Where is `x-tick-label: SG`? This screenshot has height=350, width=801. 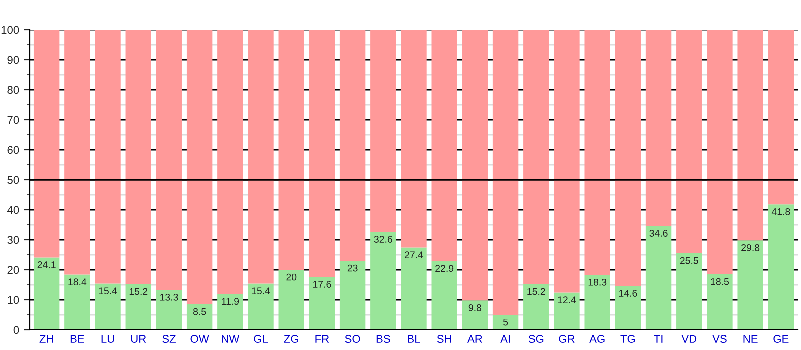 x-tick-label: SG is located at coordinates (536, 339).